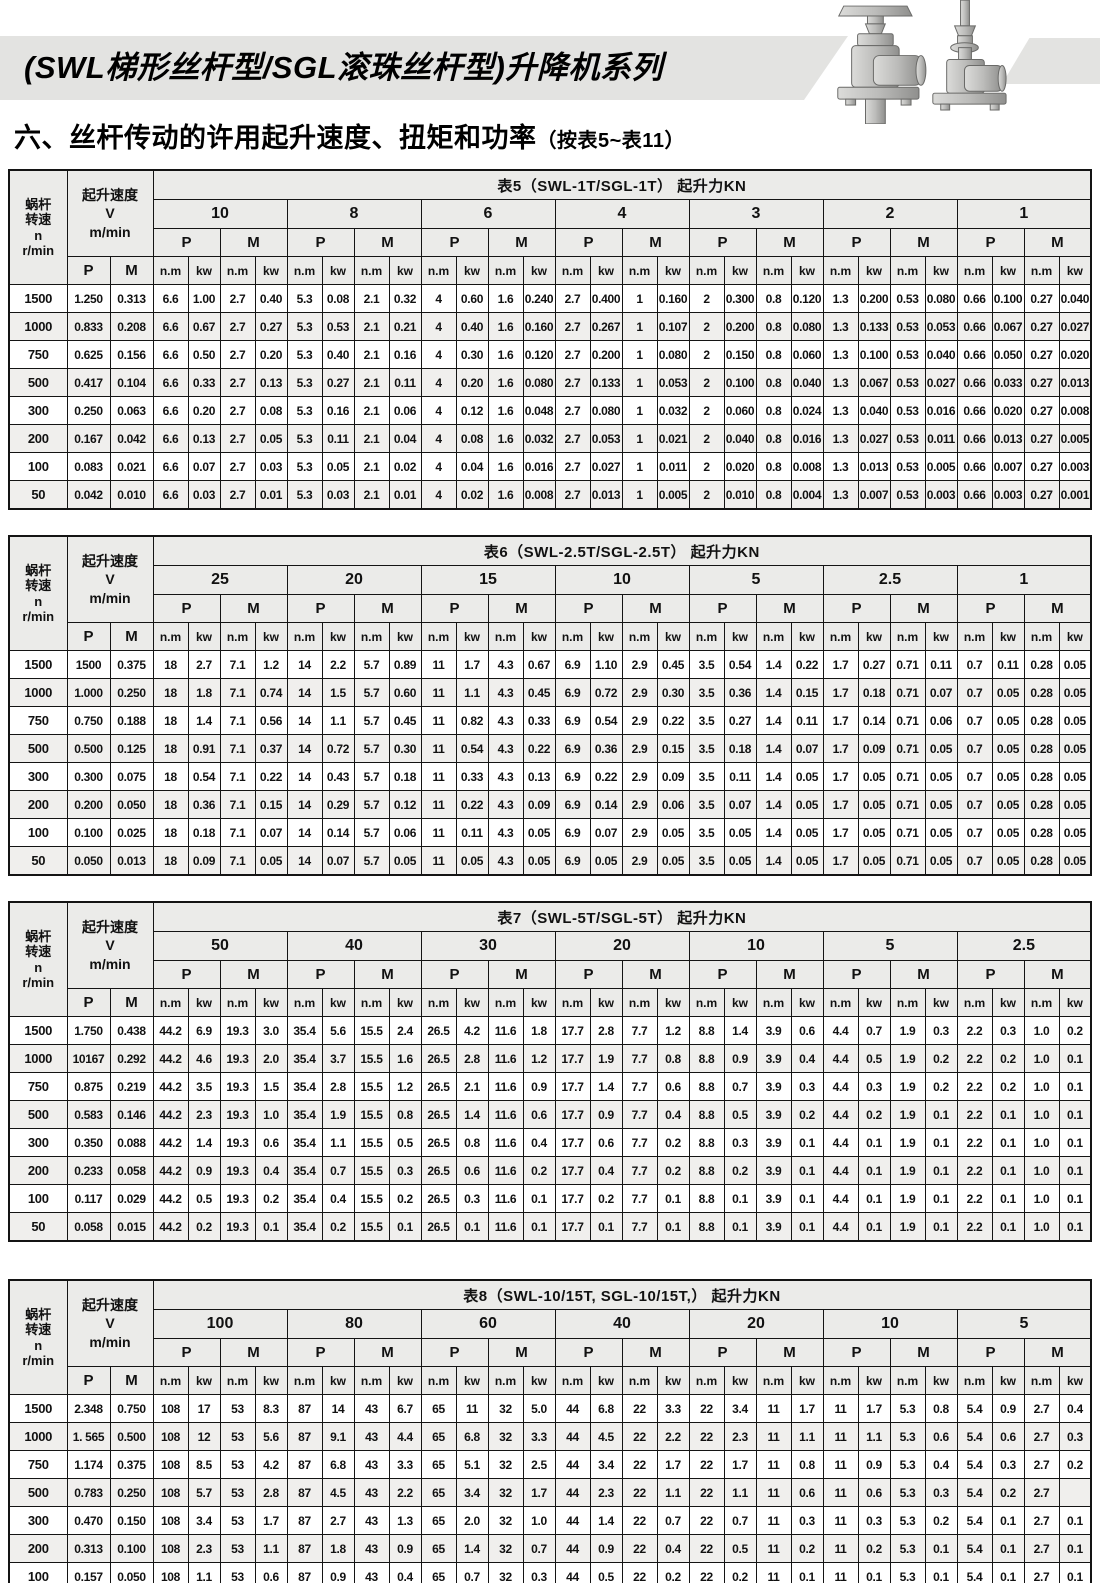 This screenshot has width=1100, height=1583. Describe the element at coordinates (807, 1030) in the screenshot. I see `cell-value: 0.6` at that location.